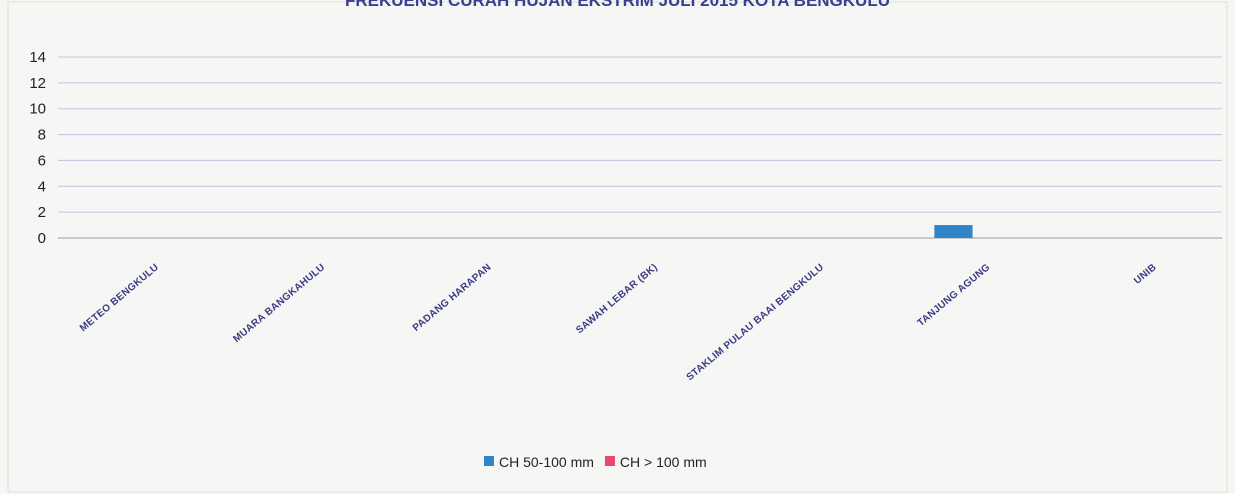 Image resolution: width=1235 pixels, height=494 pixels. What do you see at coordinates (595, 462) in the screenshot?
I see `legend: CH 50-100 mm CH > 100 mm` at bounding box center [595, 462].